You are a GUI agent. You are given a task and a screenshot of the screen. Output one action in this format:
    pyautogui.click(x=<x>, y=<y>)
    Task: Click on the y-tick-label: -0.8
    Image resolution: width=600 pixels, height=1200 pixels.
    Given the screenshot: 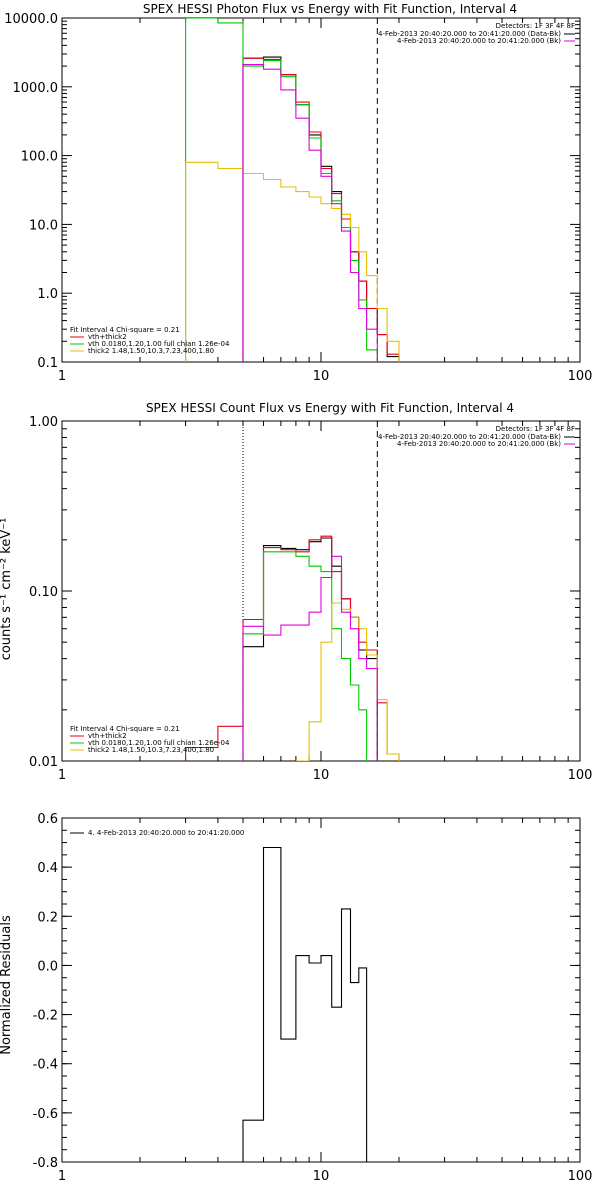 What is the action you would take?
    pyautogui.click(x=45, y=1163)
    